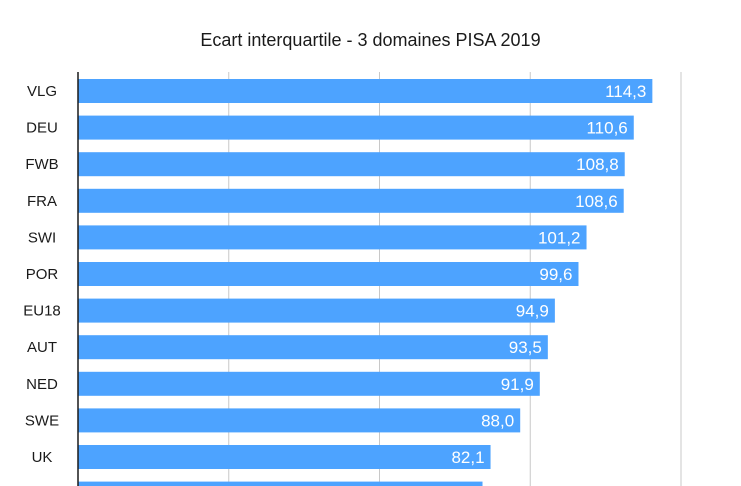 The width and height of the screenshot is (741, 486). What do you see at coordinates (351, 200) in the screenshot?
I see `bar-fra` at bounding box center [351, 200].